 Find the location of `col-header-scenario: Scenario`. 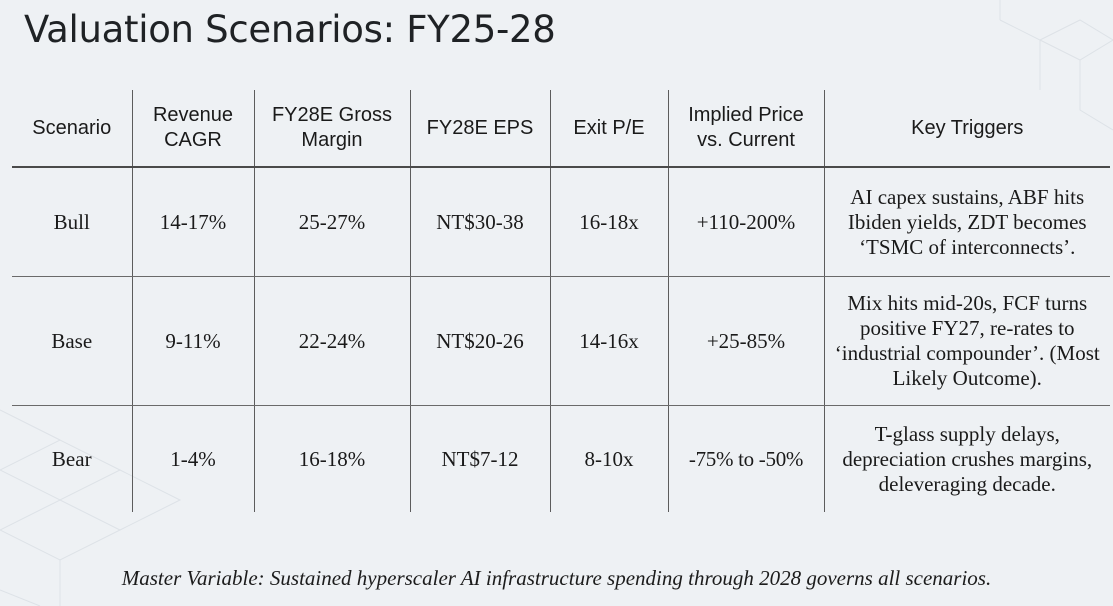

col-header-scenario: Scenario is located at coordinates (72, 129).